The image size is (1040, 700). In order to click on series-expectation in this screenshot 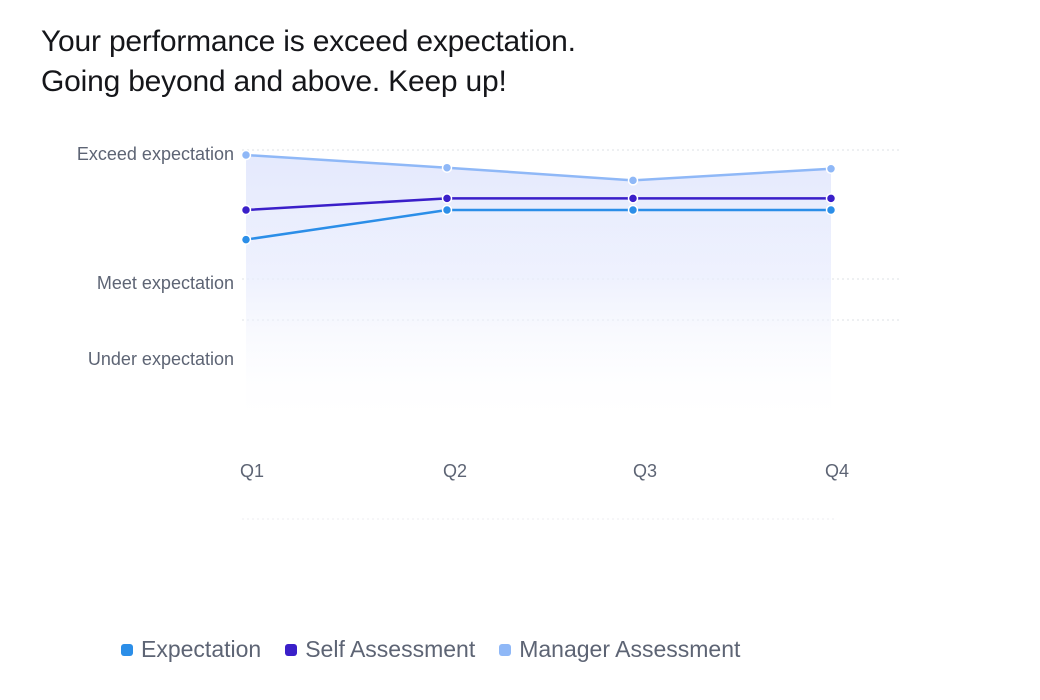, I will do `click(538, 224)`.